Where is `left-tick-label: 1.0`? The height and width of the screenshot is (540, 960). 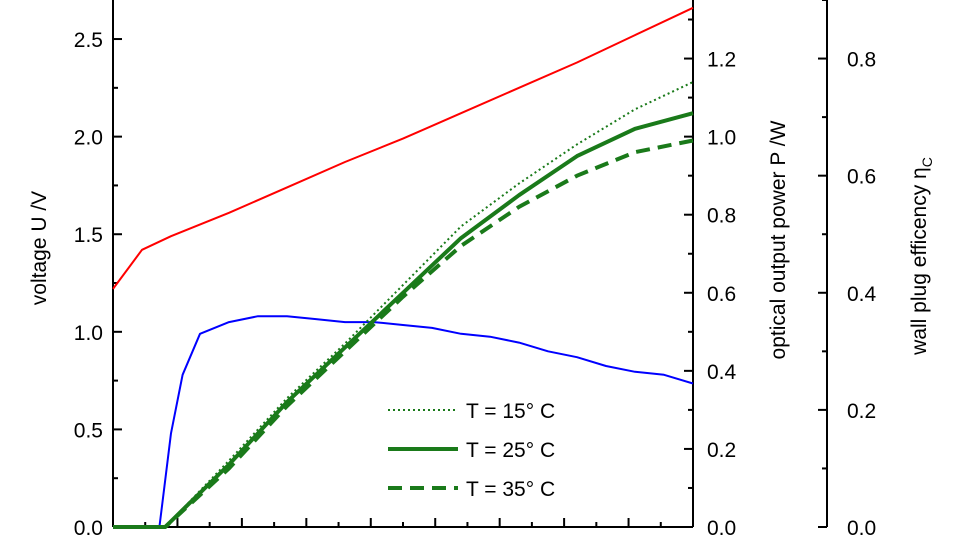 left-tick-label: 1.0 is located at coordinates (88, 333).